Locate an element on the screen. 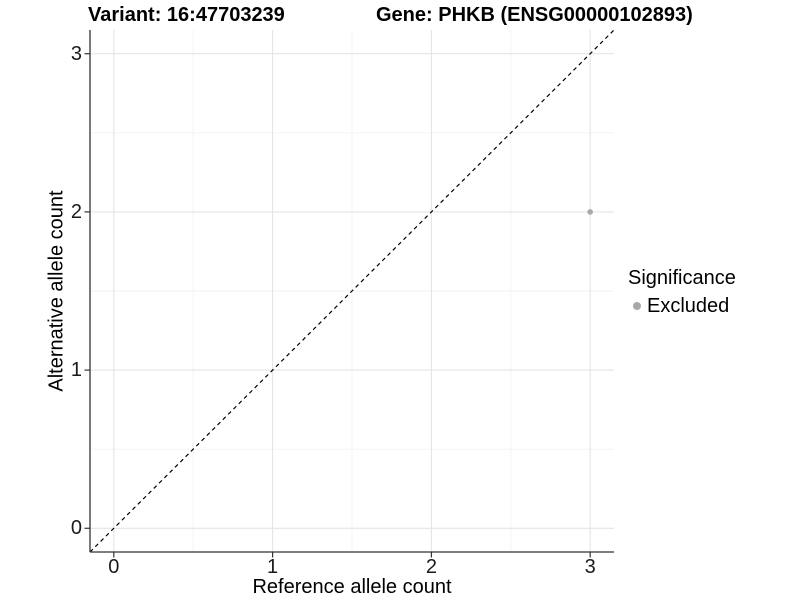 This screenshot has height=600, width=800. legend-point-icon is located at coordinates (637, 306).